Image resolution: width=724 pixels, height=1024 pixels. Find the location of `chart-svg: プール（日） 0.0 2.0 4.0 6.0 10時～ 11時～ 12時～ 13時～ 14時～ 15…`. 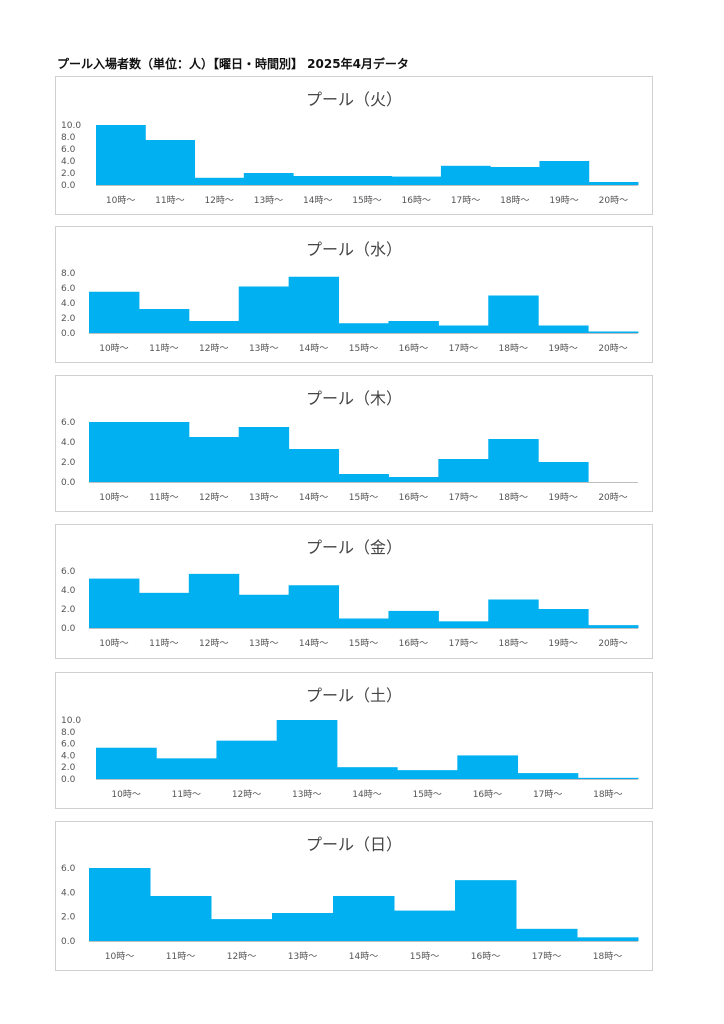

chart-svg: プール（日） 0.0 2.0 4.0 6.0 10時～ 11時～ 12時～ 13時～ 14時～ 15… is located at coordinates (350, 898).